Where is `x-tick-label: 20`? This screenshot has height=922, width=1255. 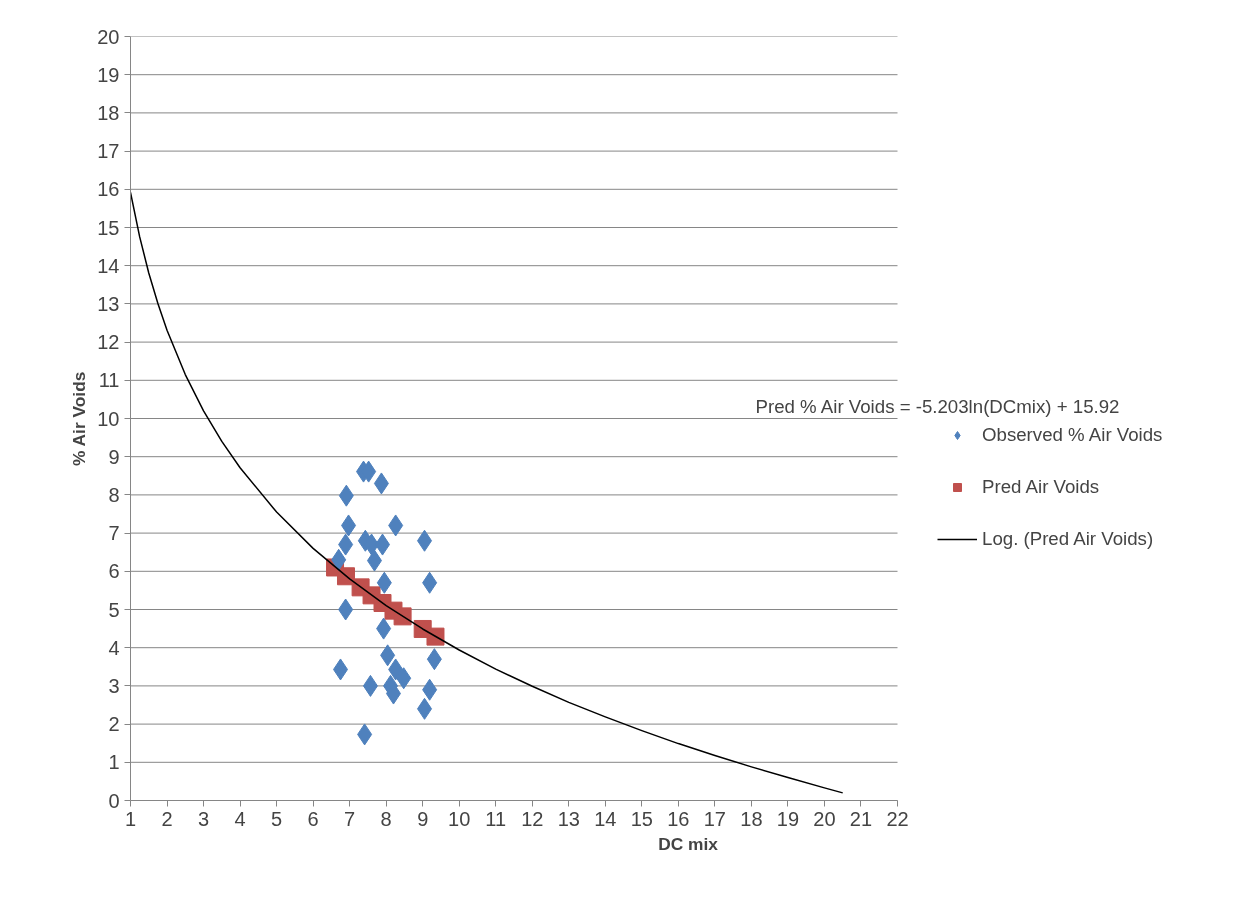 x-tick-label: 20 is located at coordinates (824, 818).